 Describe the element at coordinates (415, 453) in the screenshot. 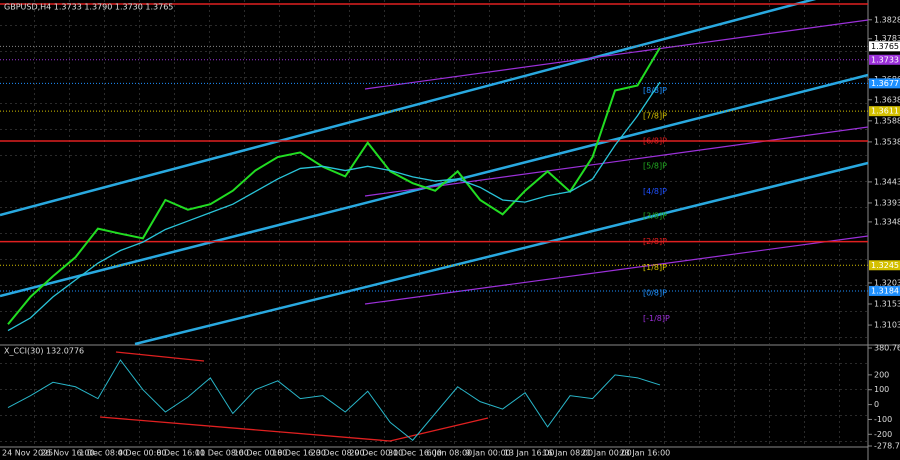

I see `date-label: 31 Dec 16:00` at that location.